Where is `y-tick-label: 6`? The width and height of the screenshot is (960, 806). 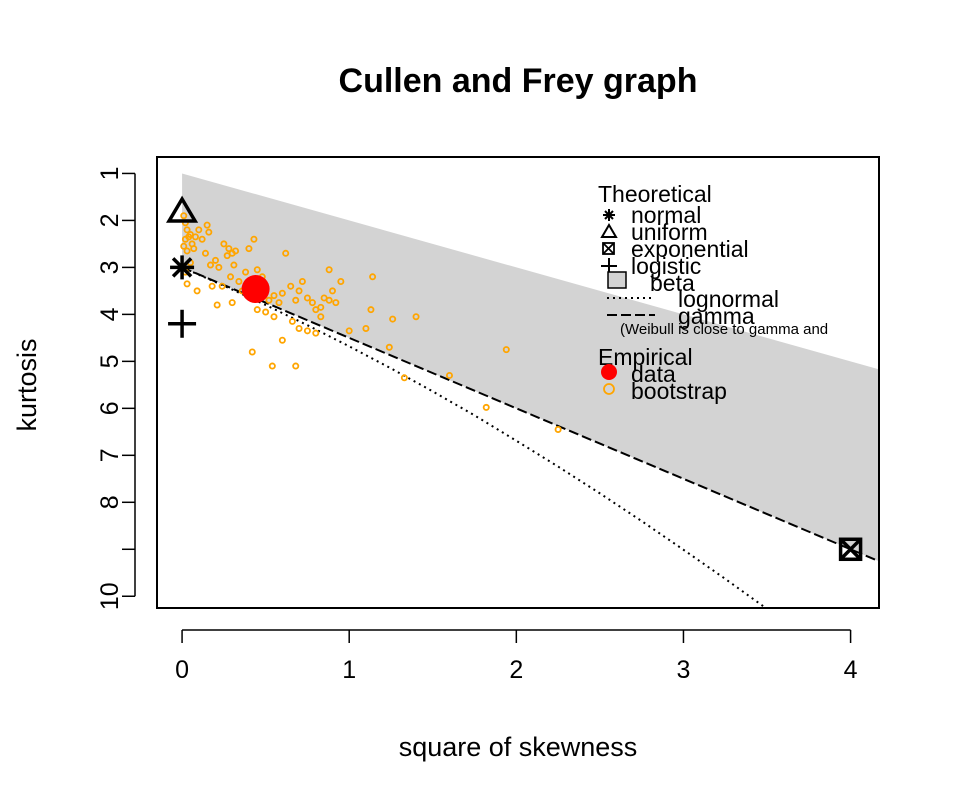
y-tick-label: 6 is located at coordinates (110, 408).